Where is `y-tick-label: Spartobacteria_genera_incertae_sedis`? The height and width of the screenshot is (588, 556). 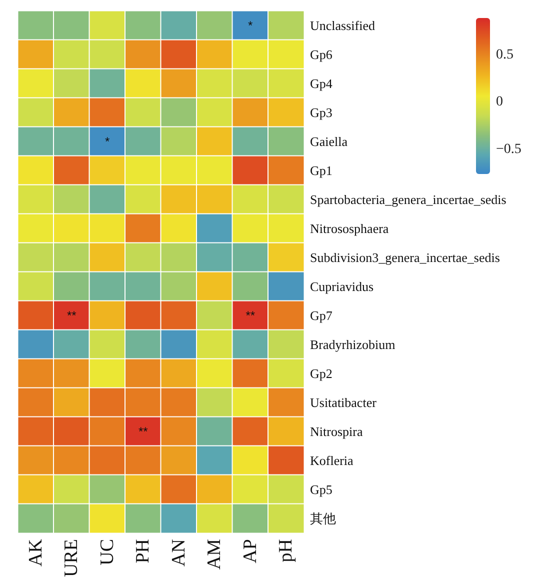
y-tick-label: Spartobacteria_genera_incertae_sedis is located at coordinates (408, 199).